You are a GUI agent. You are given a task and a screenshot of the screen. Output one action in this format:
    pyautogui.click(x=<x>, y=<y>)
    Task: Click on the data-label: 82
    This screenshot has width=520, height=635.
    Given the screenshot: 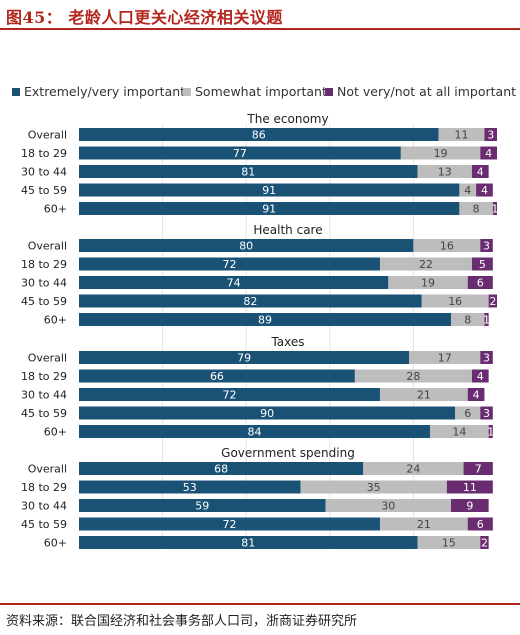 What is the action you would take?
    pyautogui.click(x=250, y=301)
    